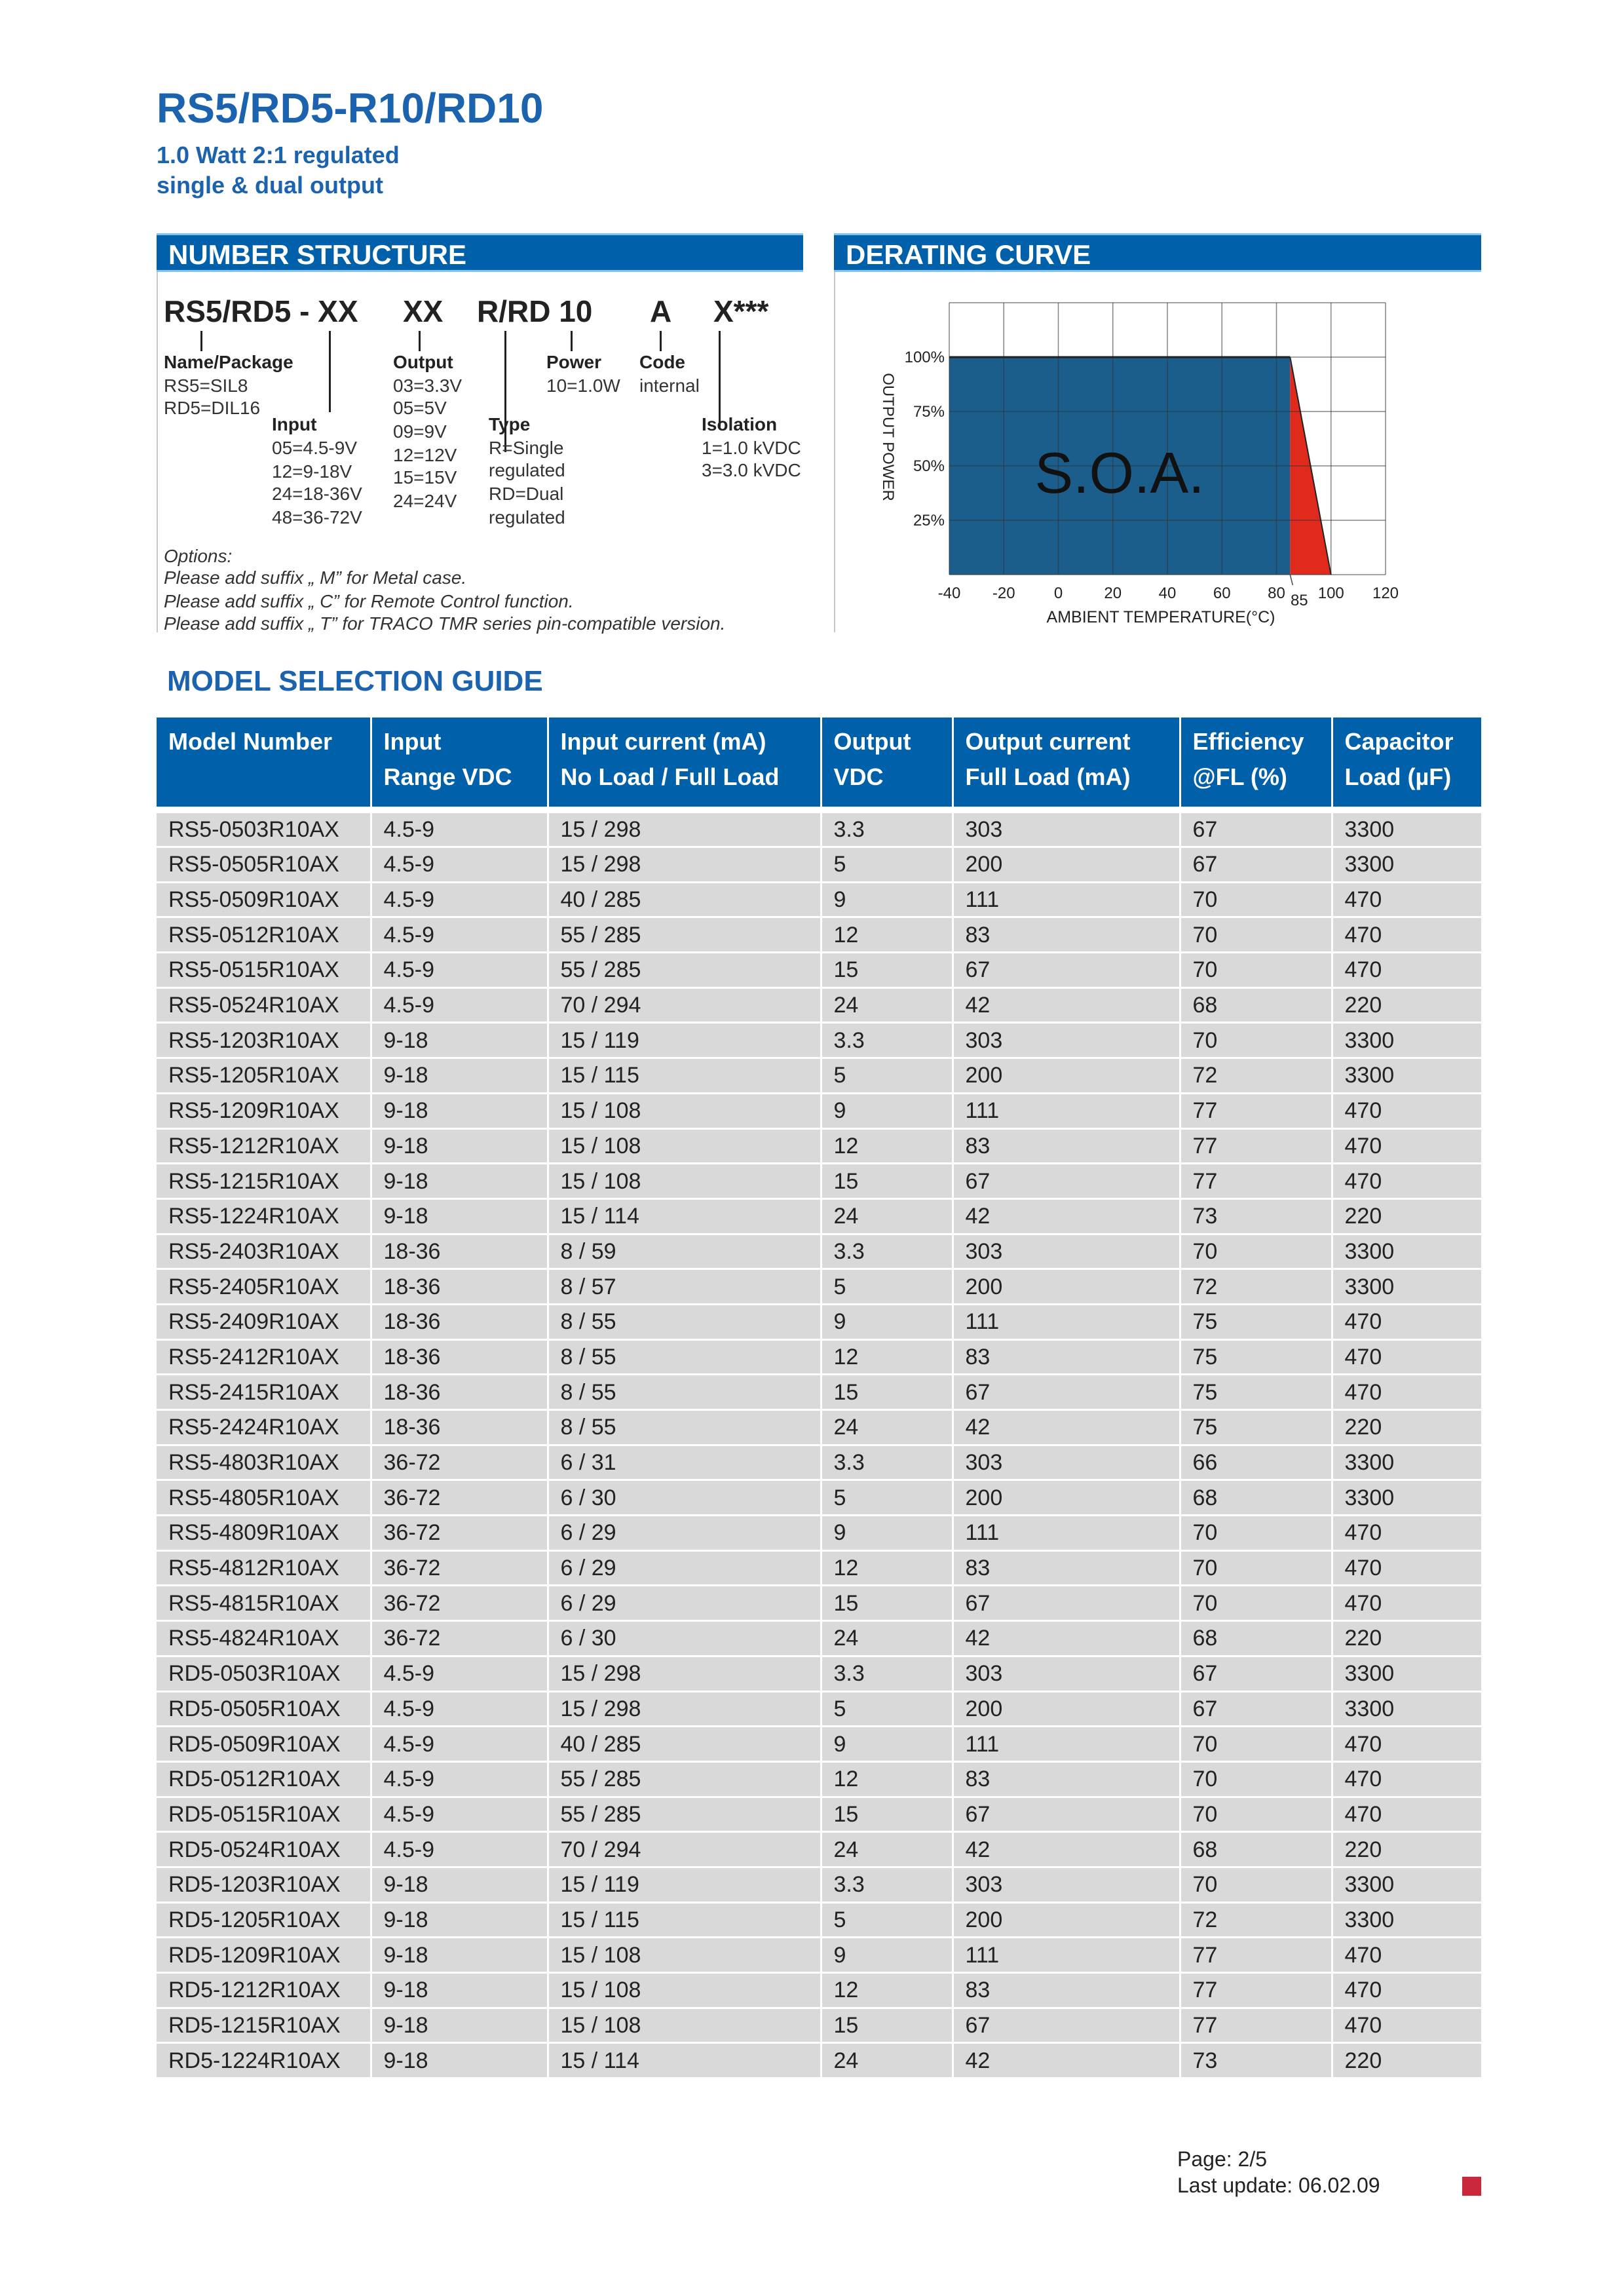  Describe the element at coordinates (887, 1498) in the screenshot. I see `table-cell: 5` at that location.